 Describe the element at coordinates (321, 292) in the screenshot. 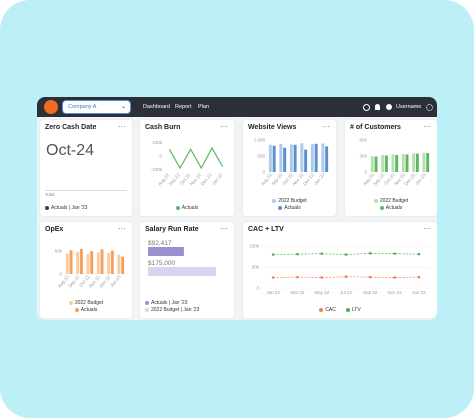

I see `x-tick-label: May 22` at that location.